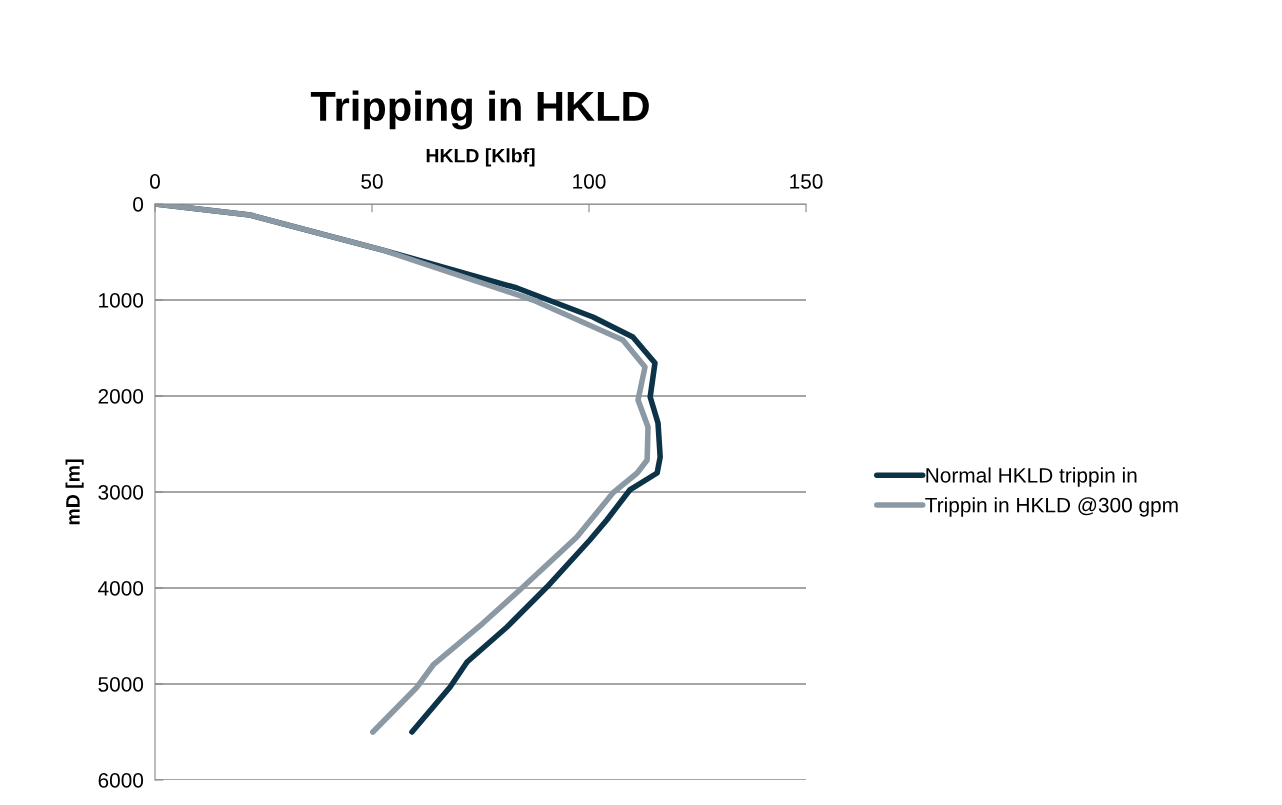 The width and height of the screenshot is (1282, 805). What do you see at coordinates (155, 181) in the screenshot?
I see `x-tick-label: 0` at bounding box center [155, 181].